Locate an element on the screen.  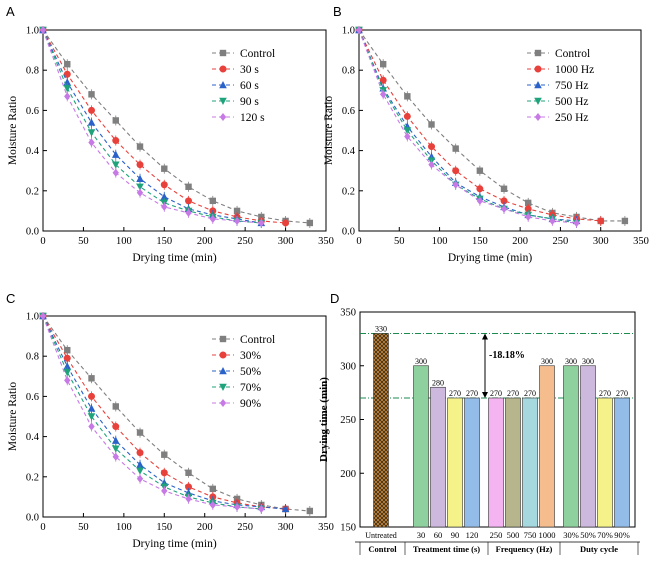
x-tick-label: 90% is located at coordinates (622, 535).